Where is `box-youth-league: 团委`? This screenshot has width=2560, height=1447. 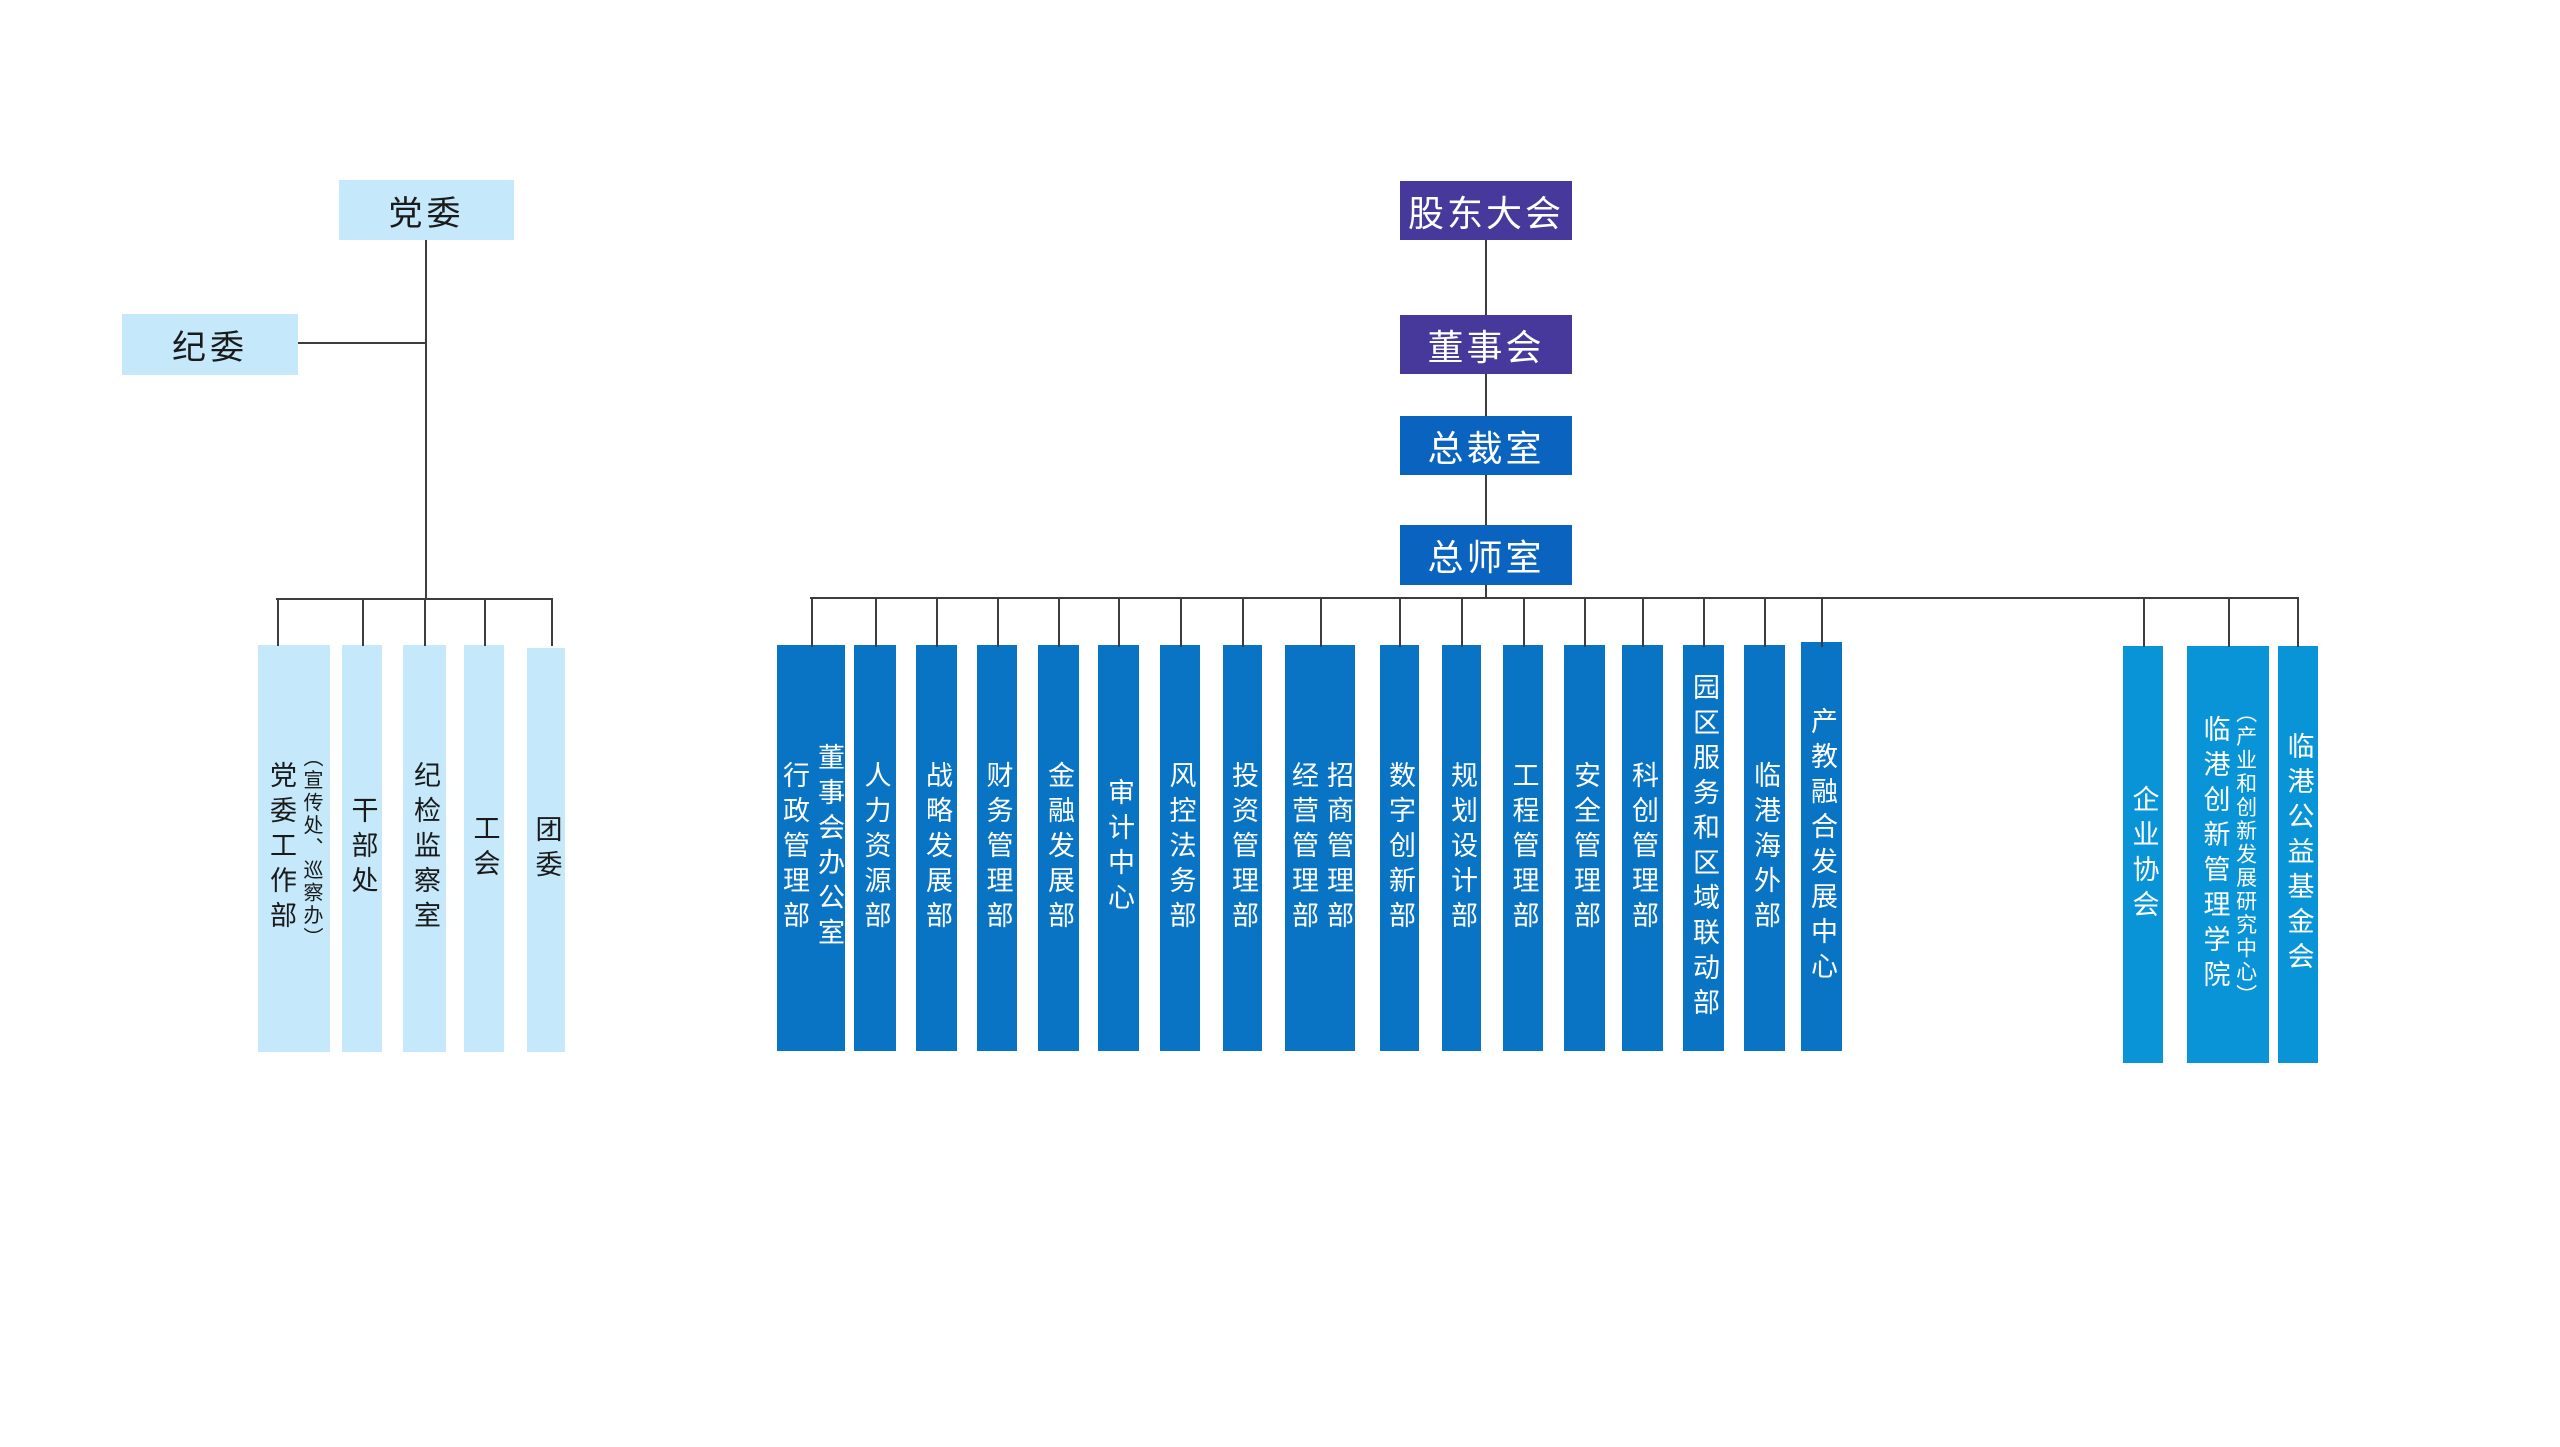
box-youth-league: 团委 is located at coordinates (546, 850).